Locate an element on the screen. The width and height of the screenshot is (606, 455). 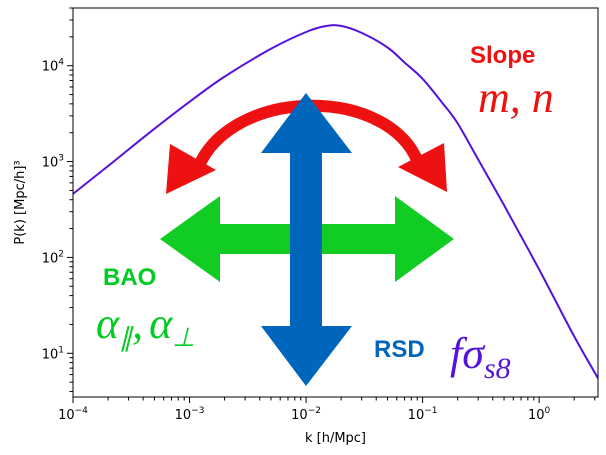
slope-label: Slope is located at coordinates (502, 55).